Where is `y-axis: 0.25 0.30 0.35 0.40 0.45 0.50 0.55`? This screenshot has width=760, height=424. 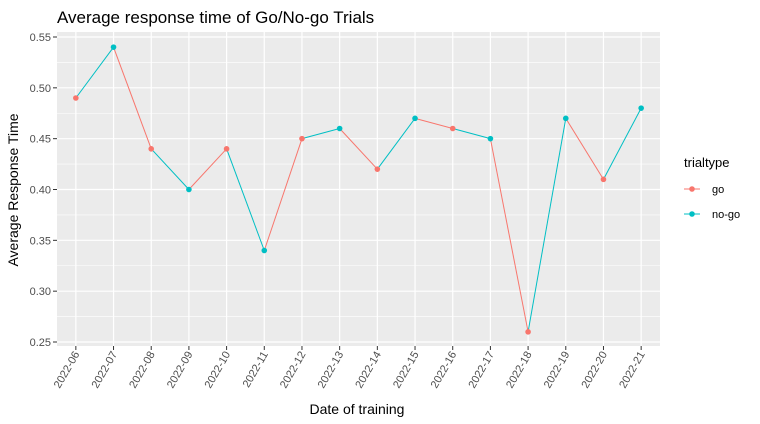
y-axis: 0.25 0.30 0.35 0.40 0.45 0.50 0.55 is located at coordinates (43, 190).